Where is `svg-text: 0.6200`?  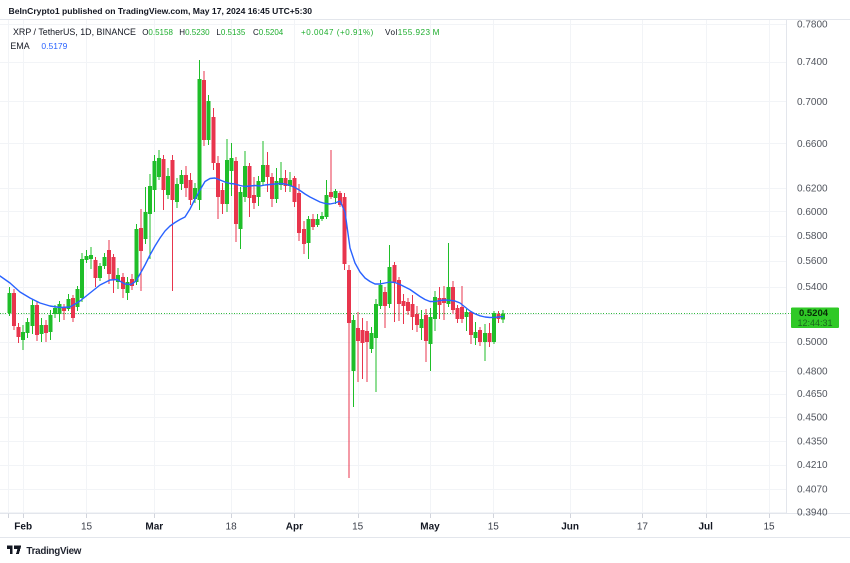 svg-text: 0.6200 is located at coordinates (812, 189).